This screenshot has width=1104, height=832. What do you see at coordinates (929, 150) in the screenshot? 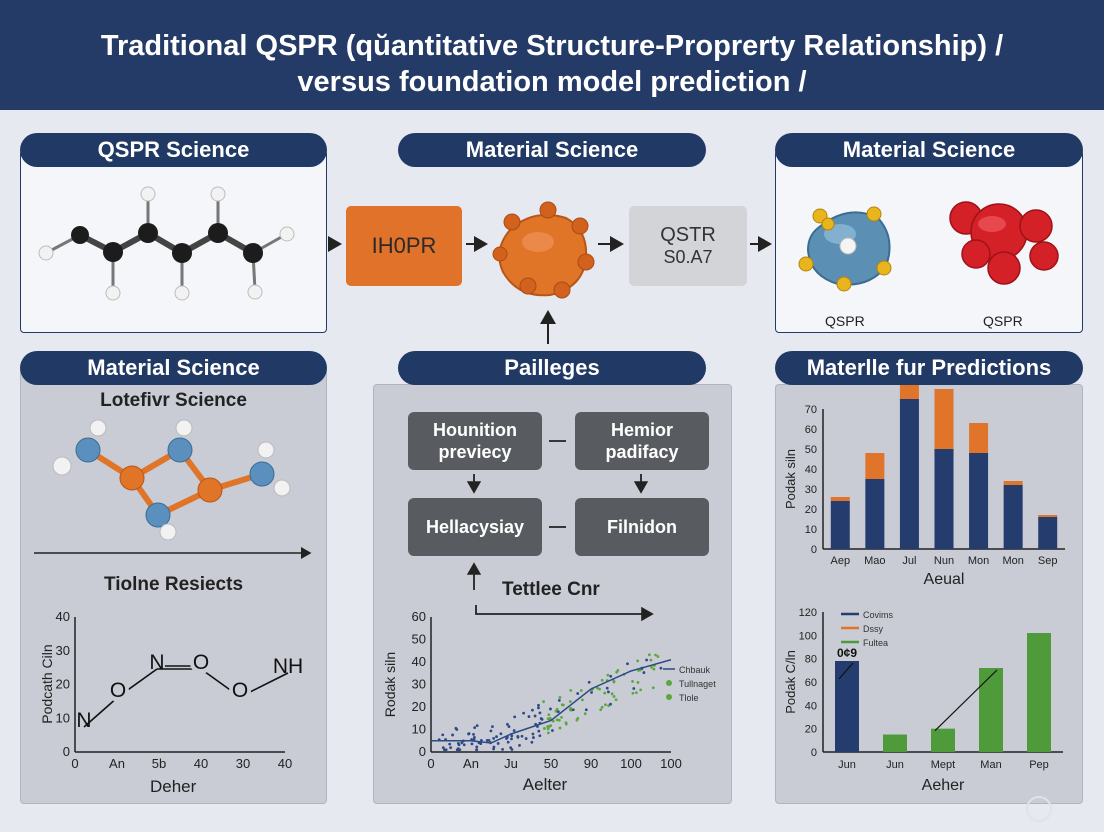
I see `material-science-title-right: Material Science` at bounding box center [929, 150].